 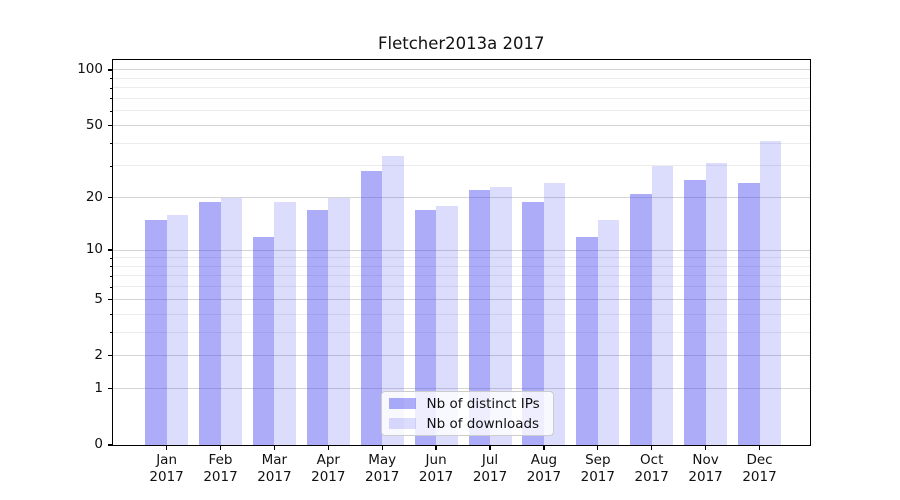 What do you see at coordinates (98, 387) in the screenshot?
I see `y-axis-tick-label: 1` at bounding box center [98, 387].